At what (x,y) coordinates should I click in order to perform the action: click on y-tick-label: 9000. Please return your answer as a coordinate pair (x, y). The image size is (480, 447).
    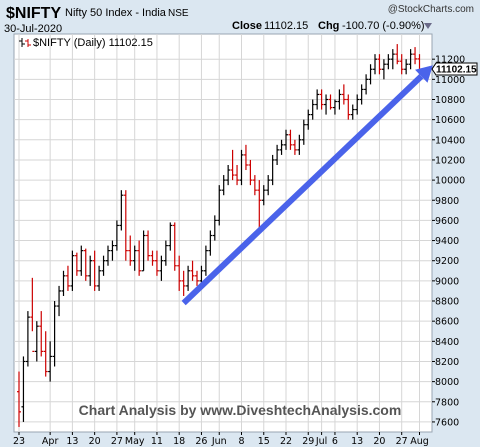
    Looking at the image, I should click on (447, 281).